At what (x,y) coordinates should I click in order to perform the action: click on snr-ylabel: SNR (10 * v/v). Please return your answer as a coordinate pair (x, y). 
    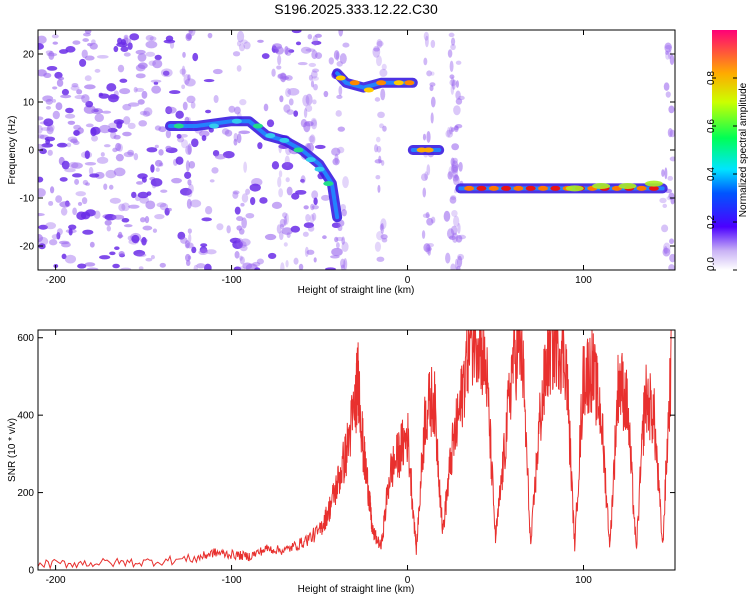
    Looking at the image, I should click on (12, 450).